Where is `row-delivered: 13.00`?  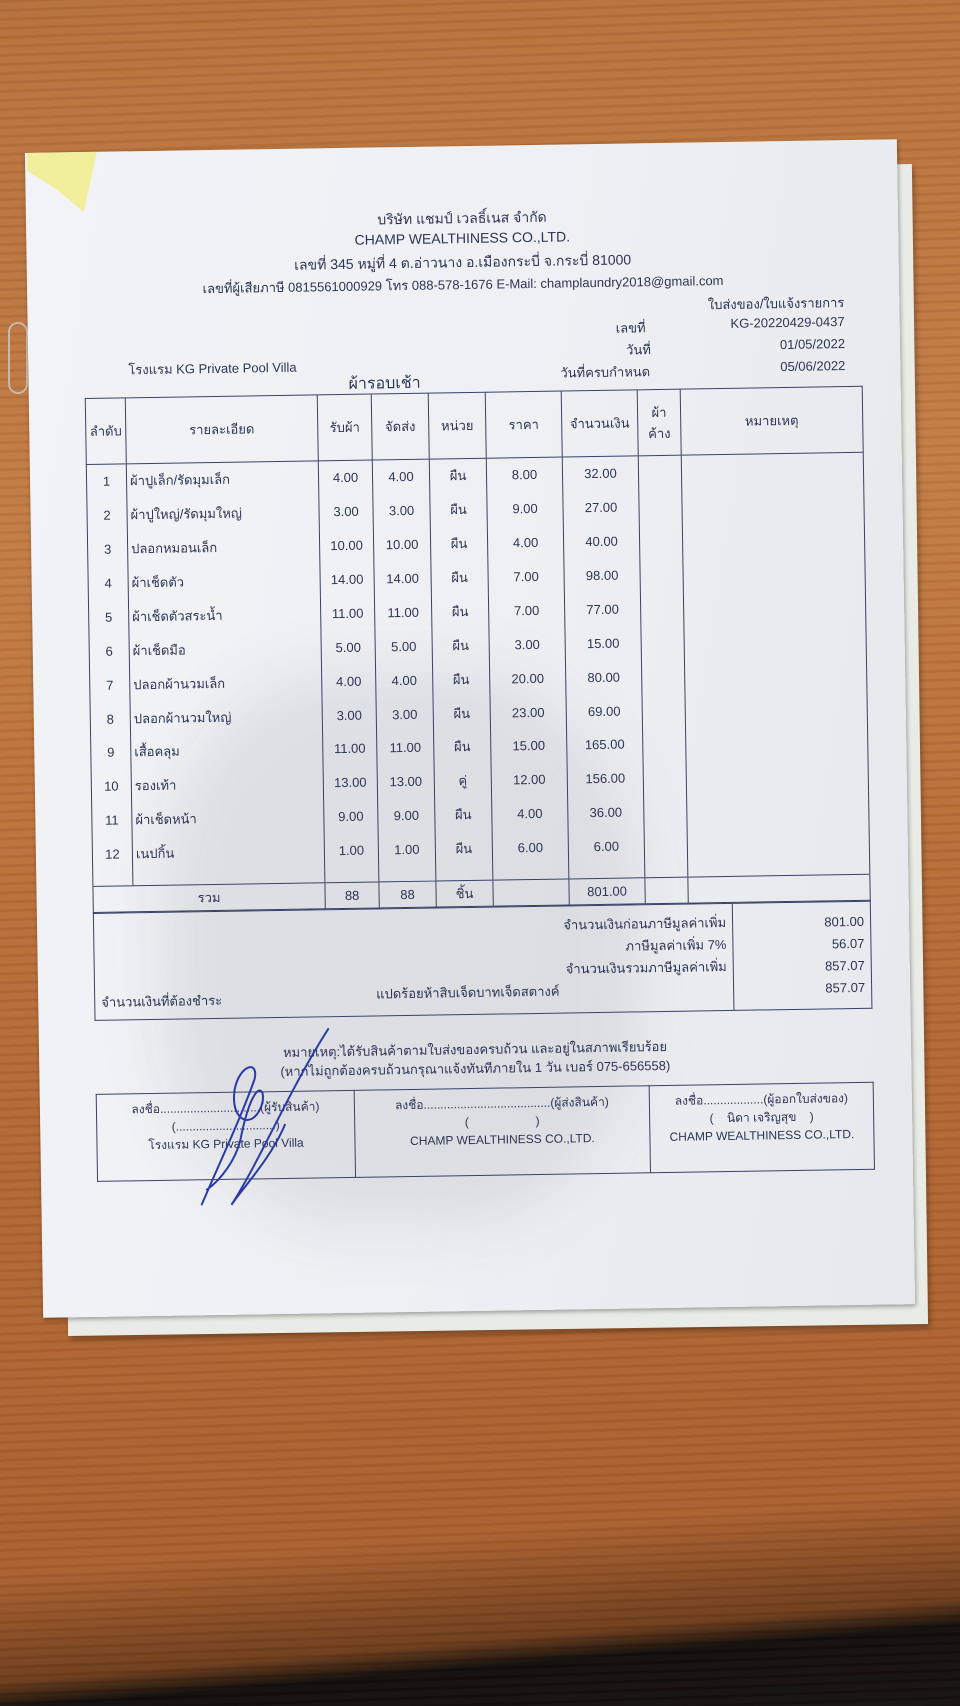
row-delivered: 13.00 is located at coordinates (406, 782).